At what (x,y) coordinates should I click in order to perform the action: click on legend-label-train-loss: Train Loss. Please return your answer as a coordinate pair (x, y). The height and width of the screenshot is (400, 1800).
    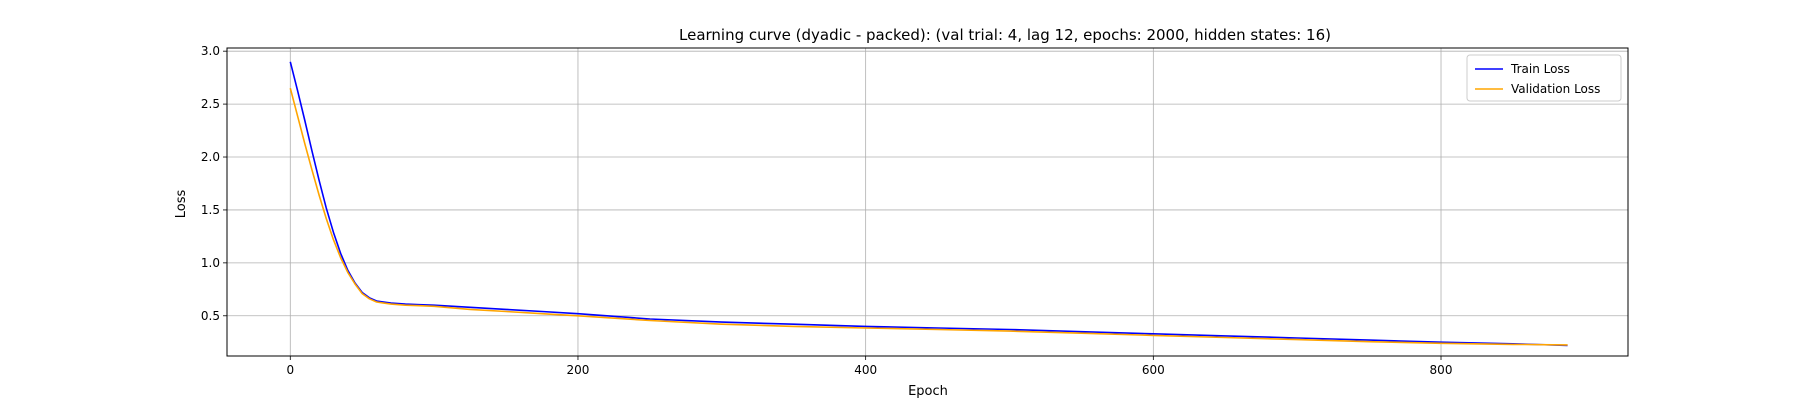
    Looking at the image, I should click on (1540, 69).